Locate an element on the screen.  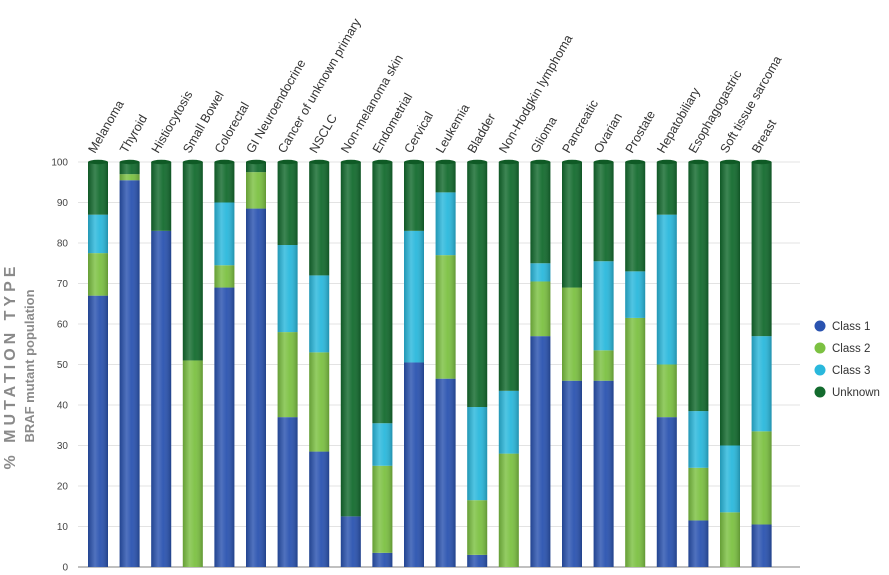
y-tick-label: 20 is located at coordinates (63, 487).